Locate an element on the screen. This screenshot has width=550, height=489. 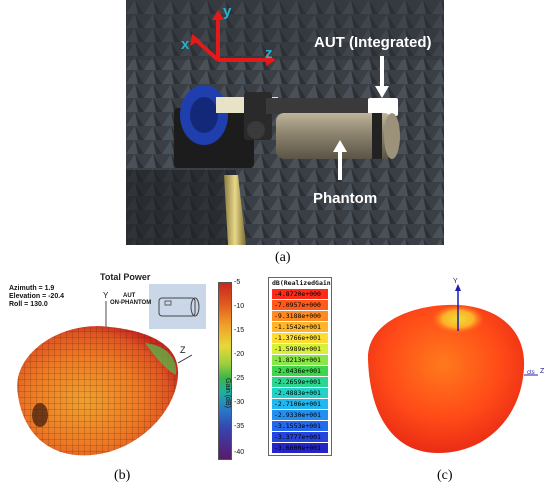
colorbar-tick: -15 is located at coordinates (239, 330).